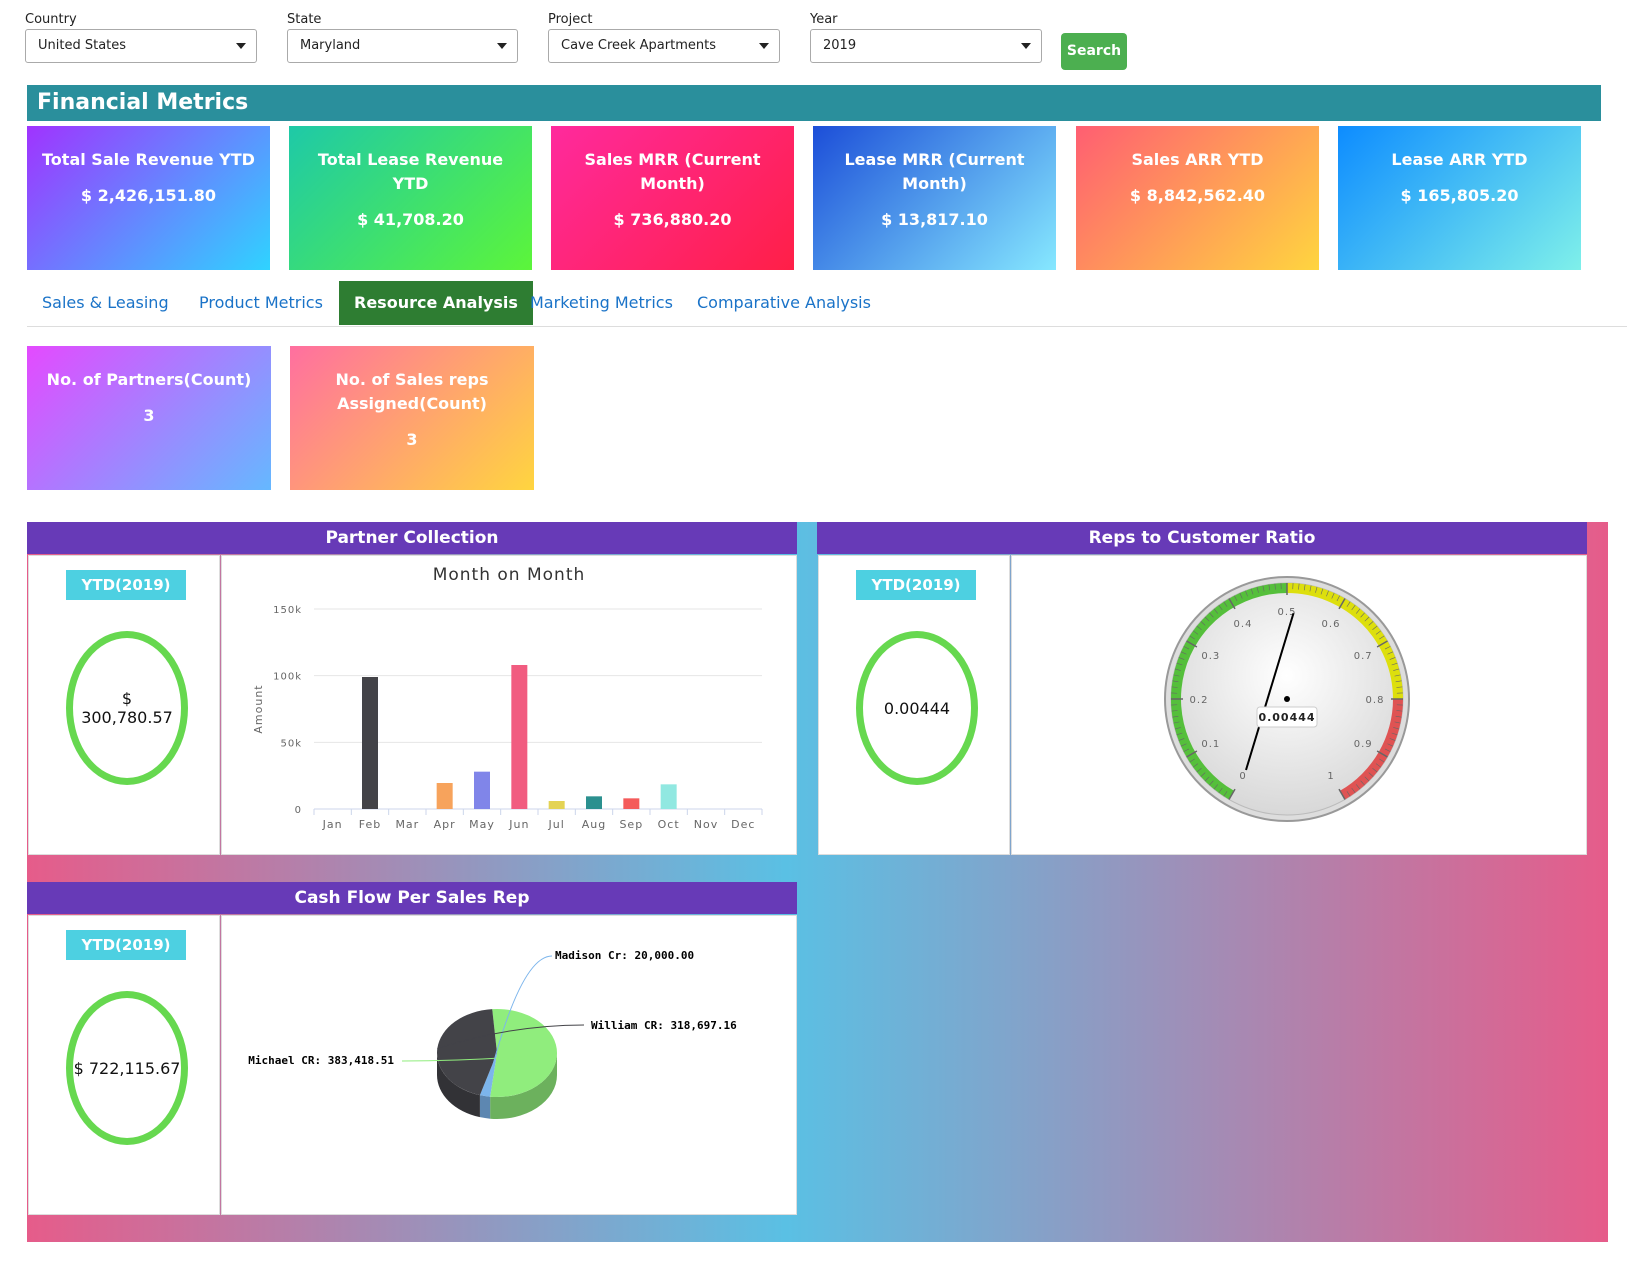  I want to click on bar-jun, so click(519, 737).